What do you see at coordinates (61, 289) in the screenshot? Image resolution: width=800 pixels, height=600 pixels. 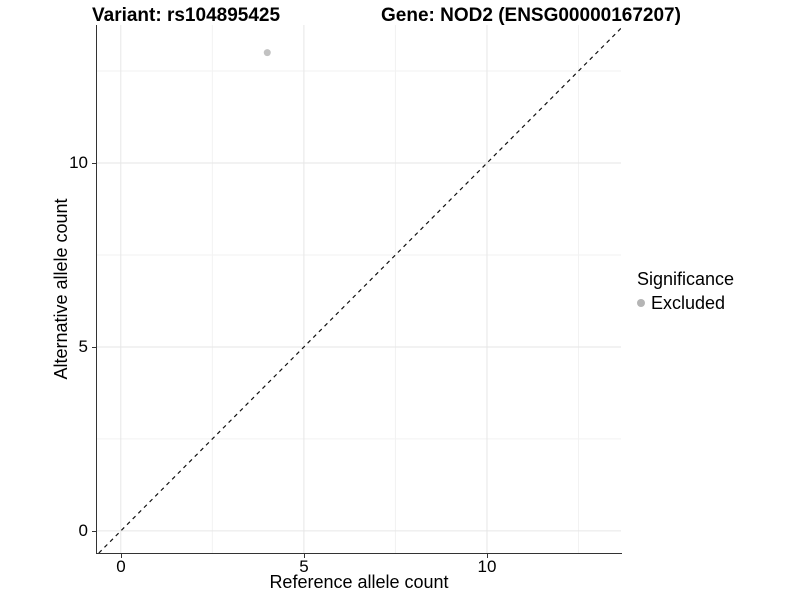 I see `y-axis-label: Alternative allele count` at bounding box center [61, 289].